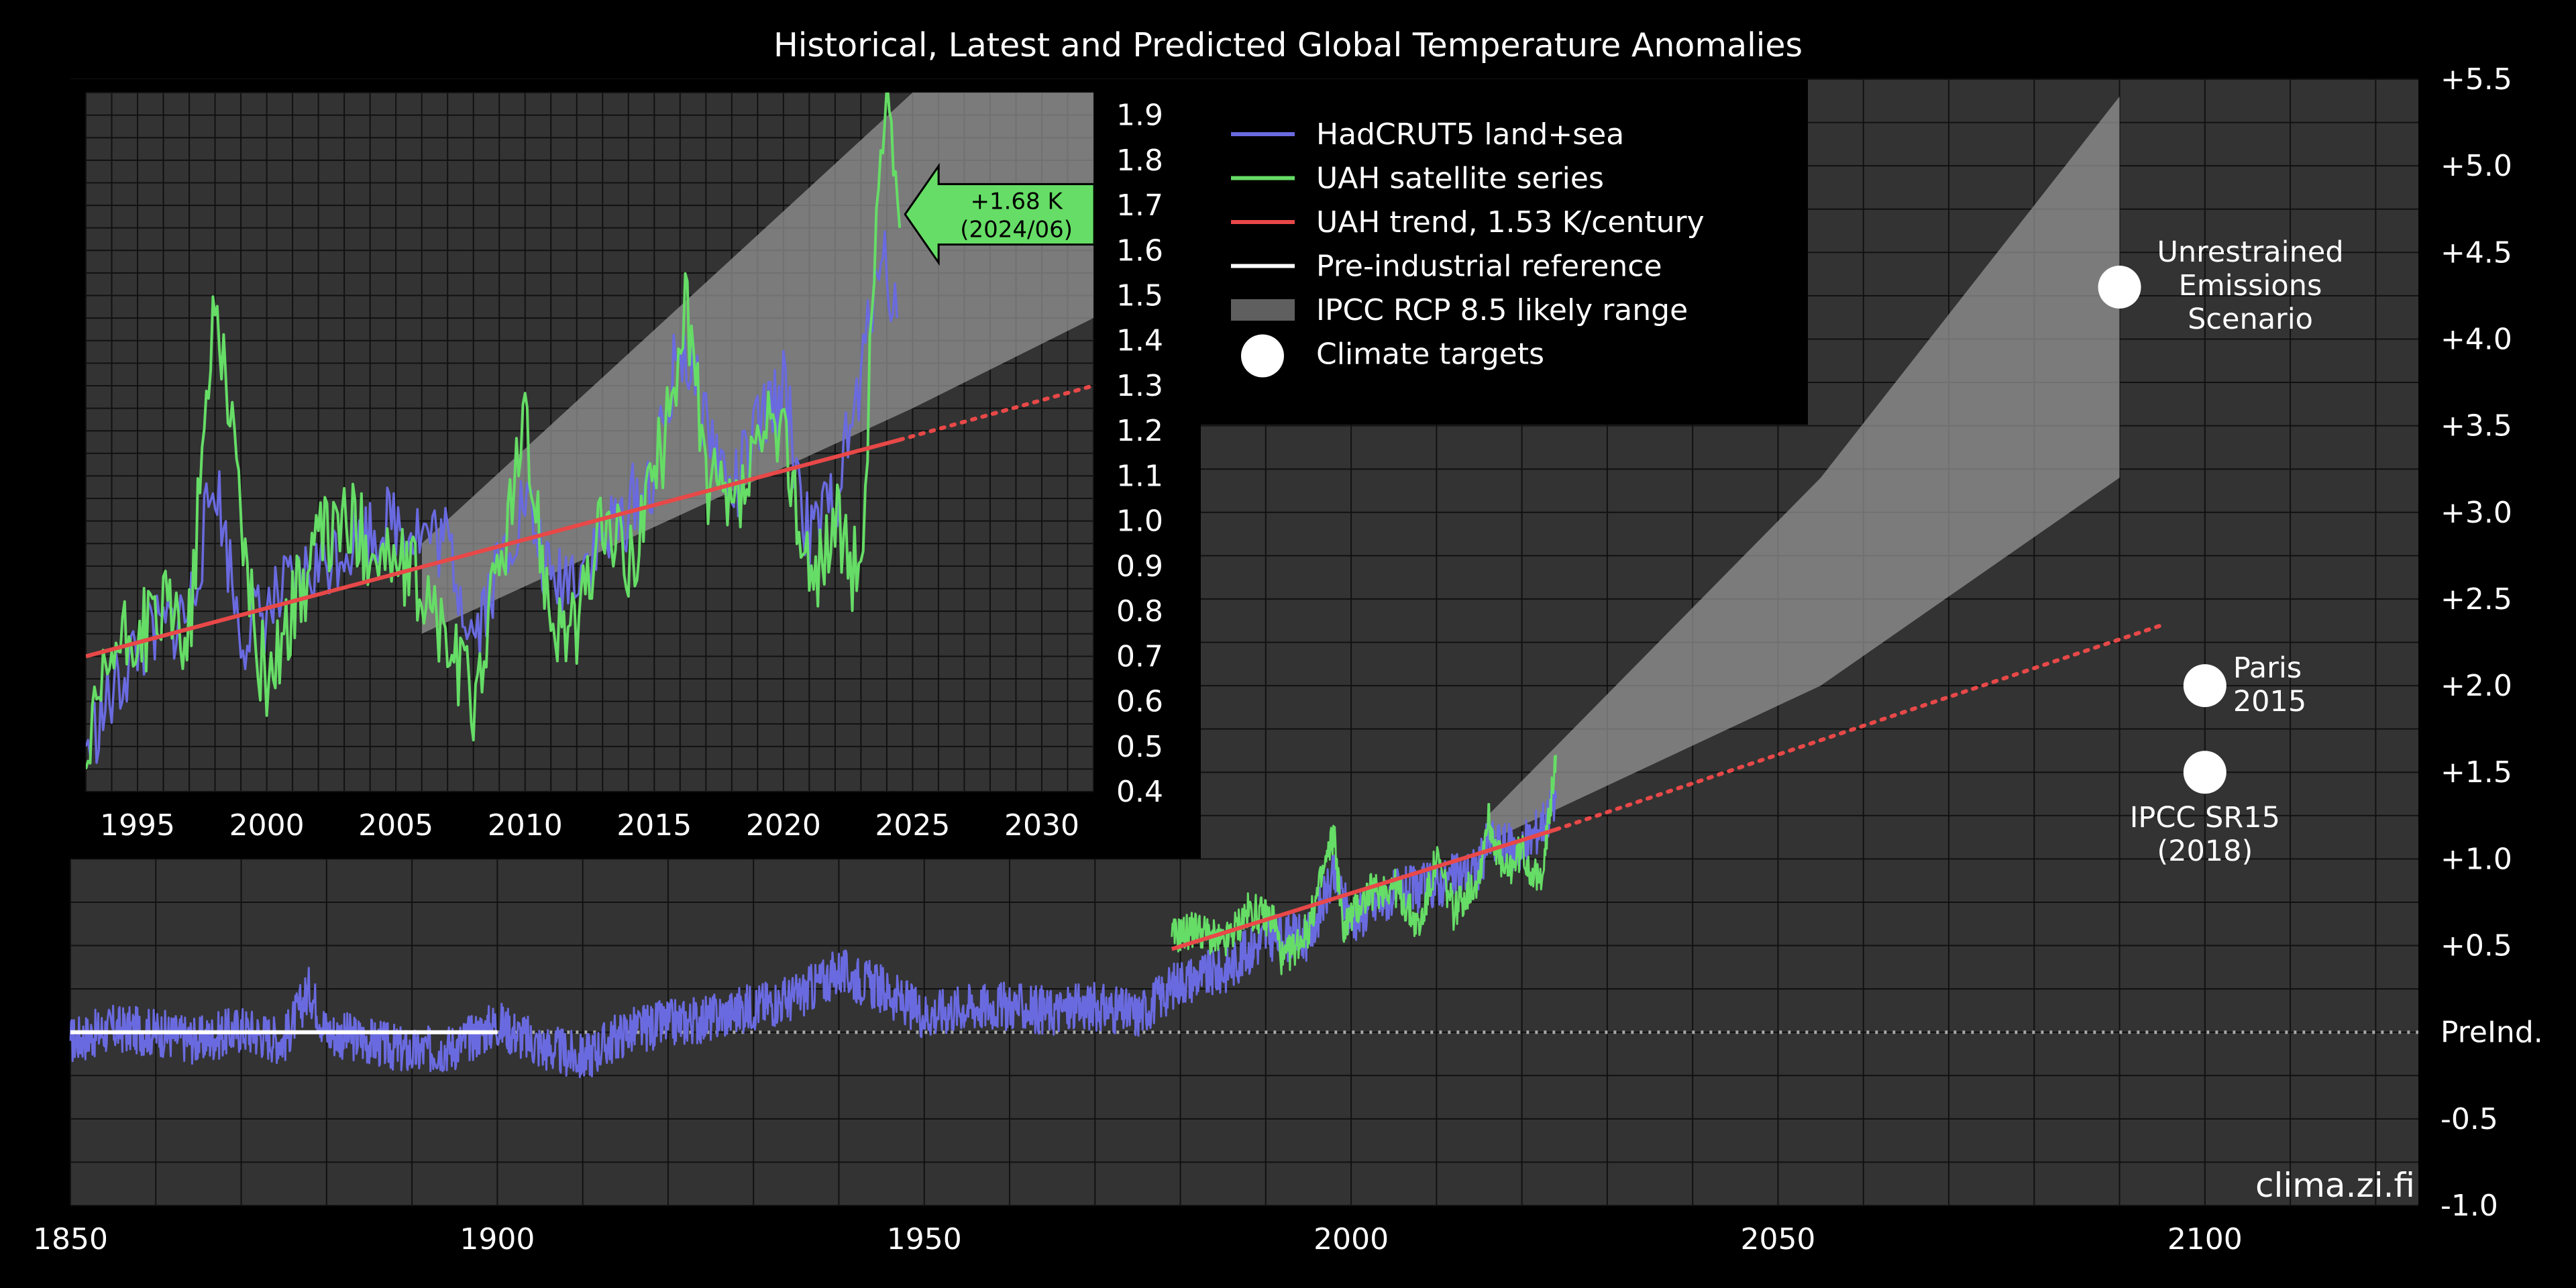 This screenshot has height=1288, width=2576. I want to click on inset-x-tick-label: 2015, so click(654, 825).